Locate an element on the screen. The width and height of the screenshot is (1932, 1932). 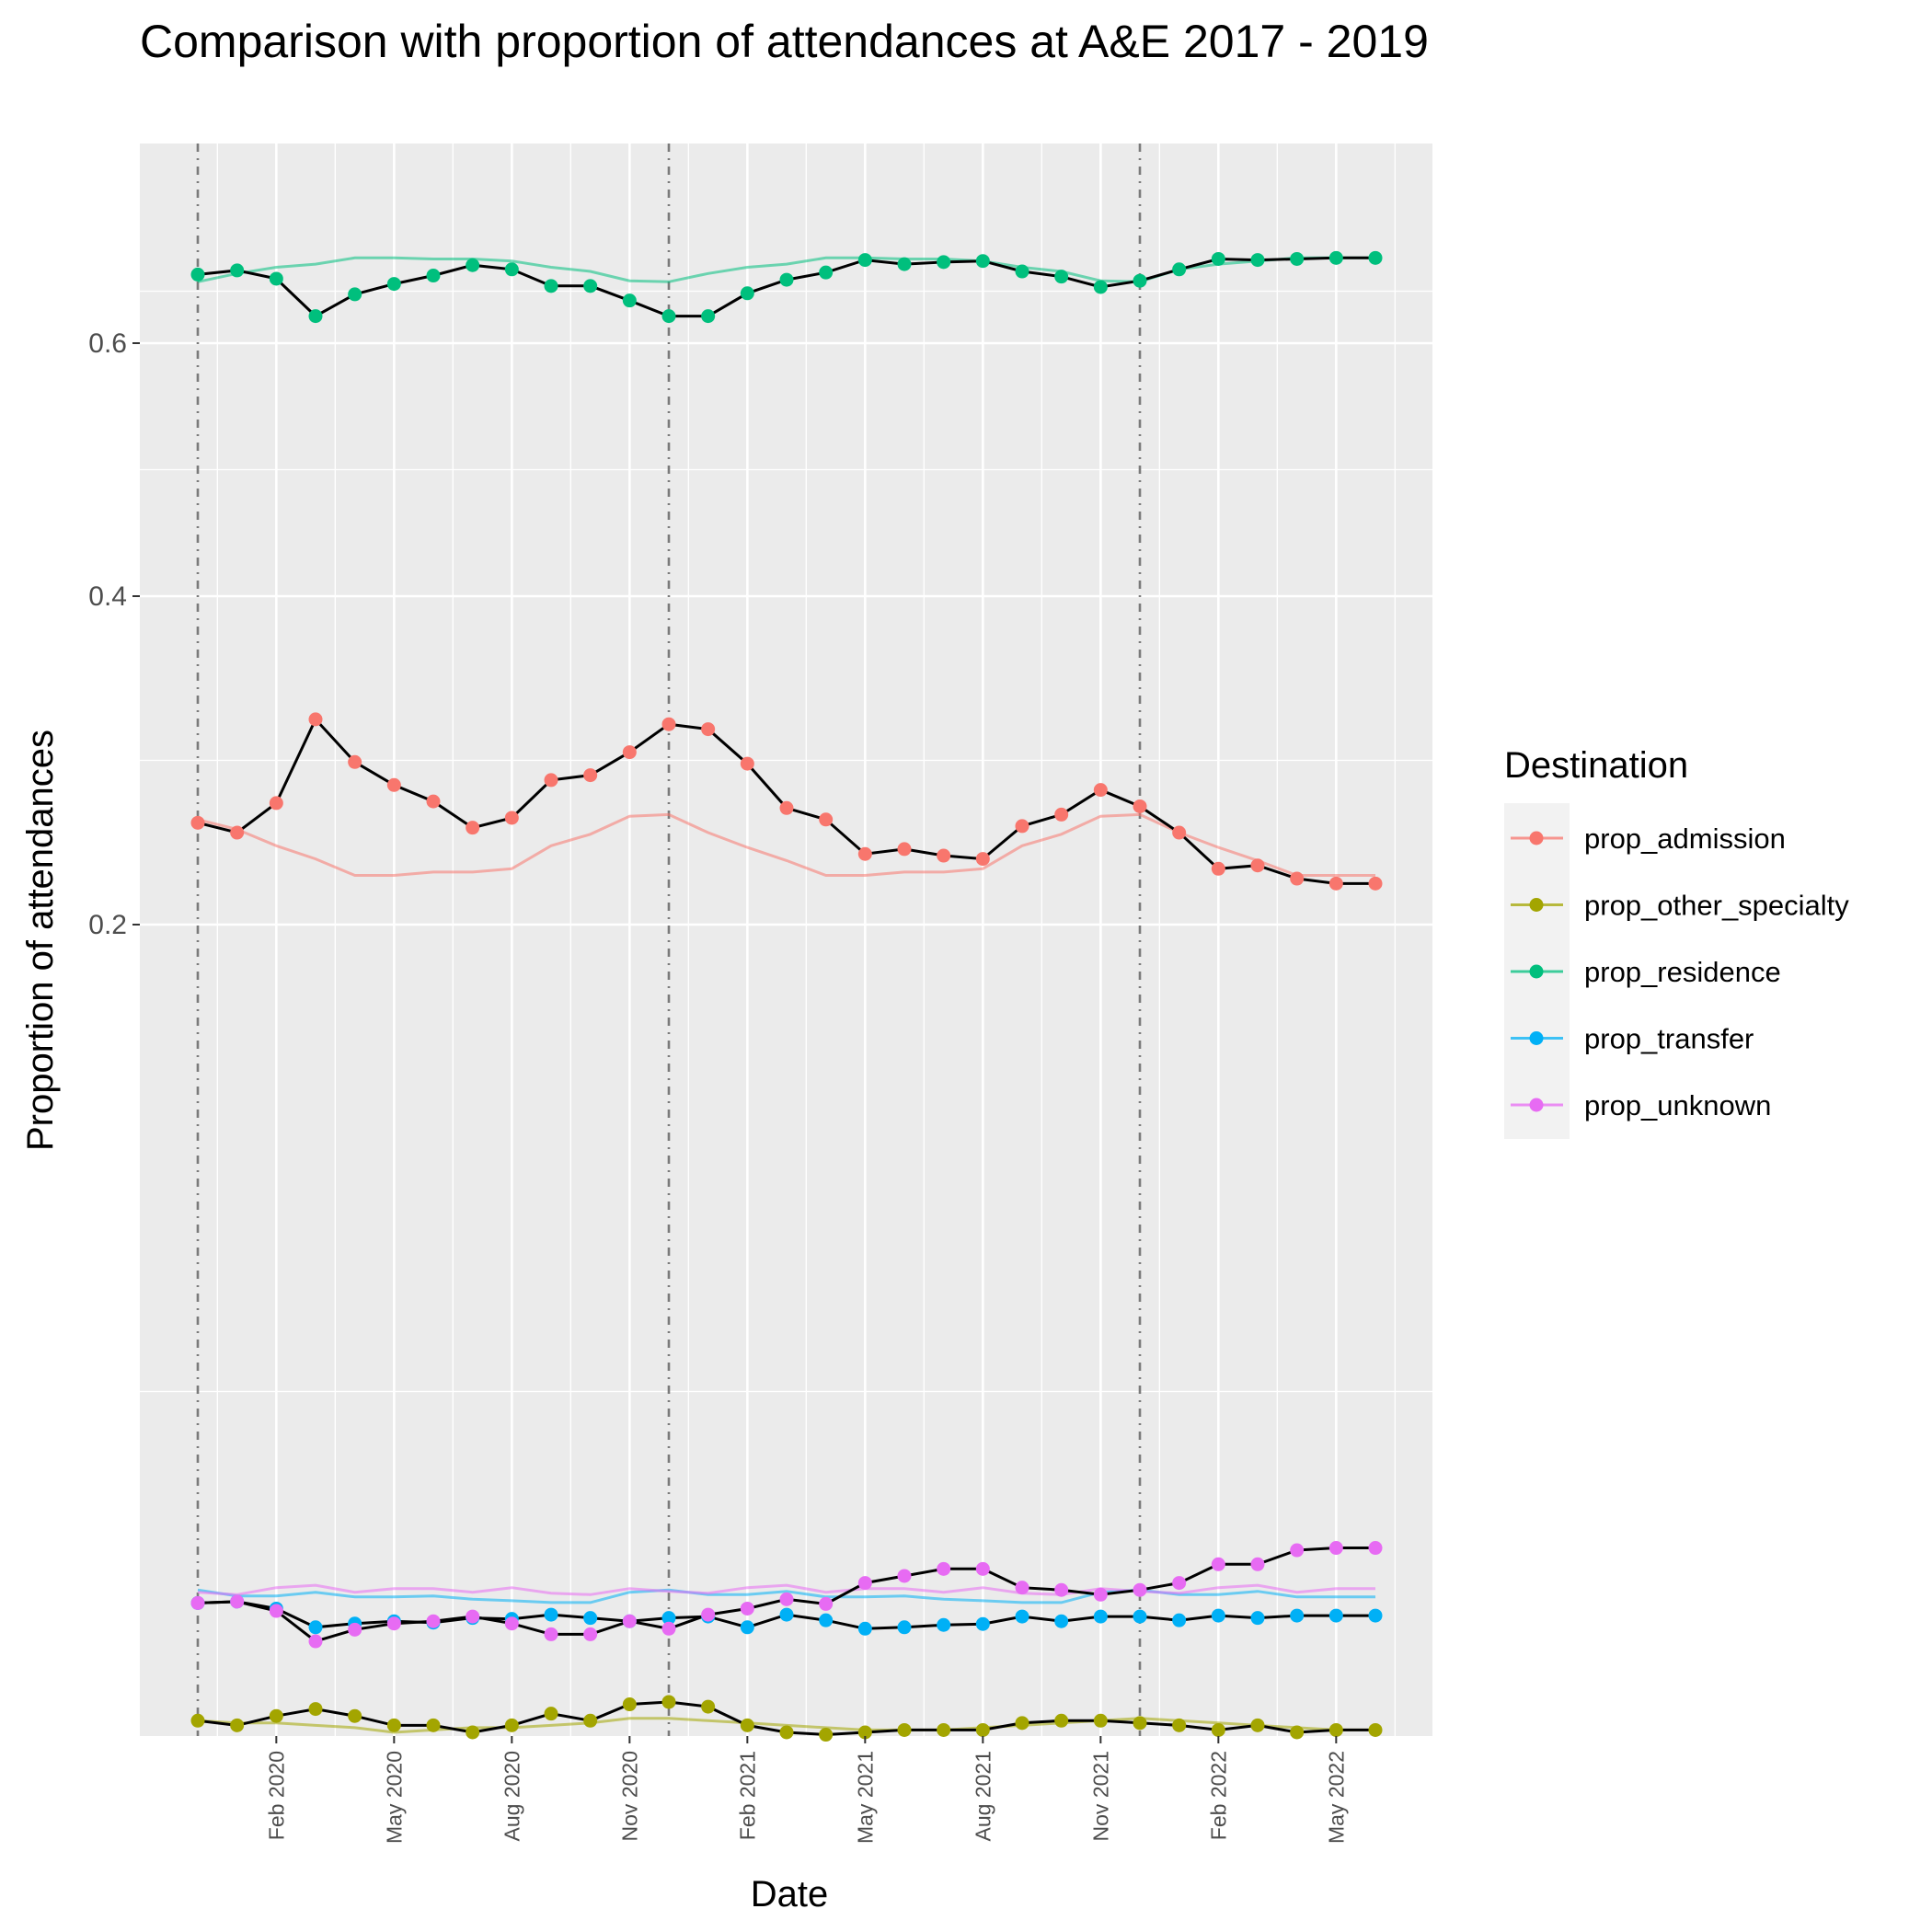
x-tick-label: May 2020 is located at coordinates (394, 1797).